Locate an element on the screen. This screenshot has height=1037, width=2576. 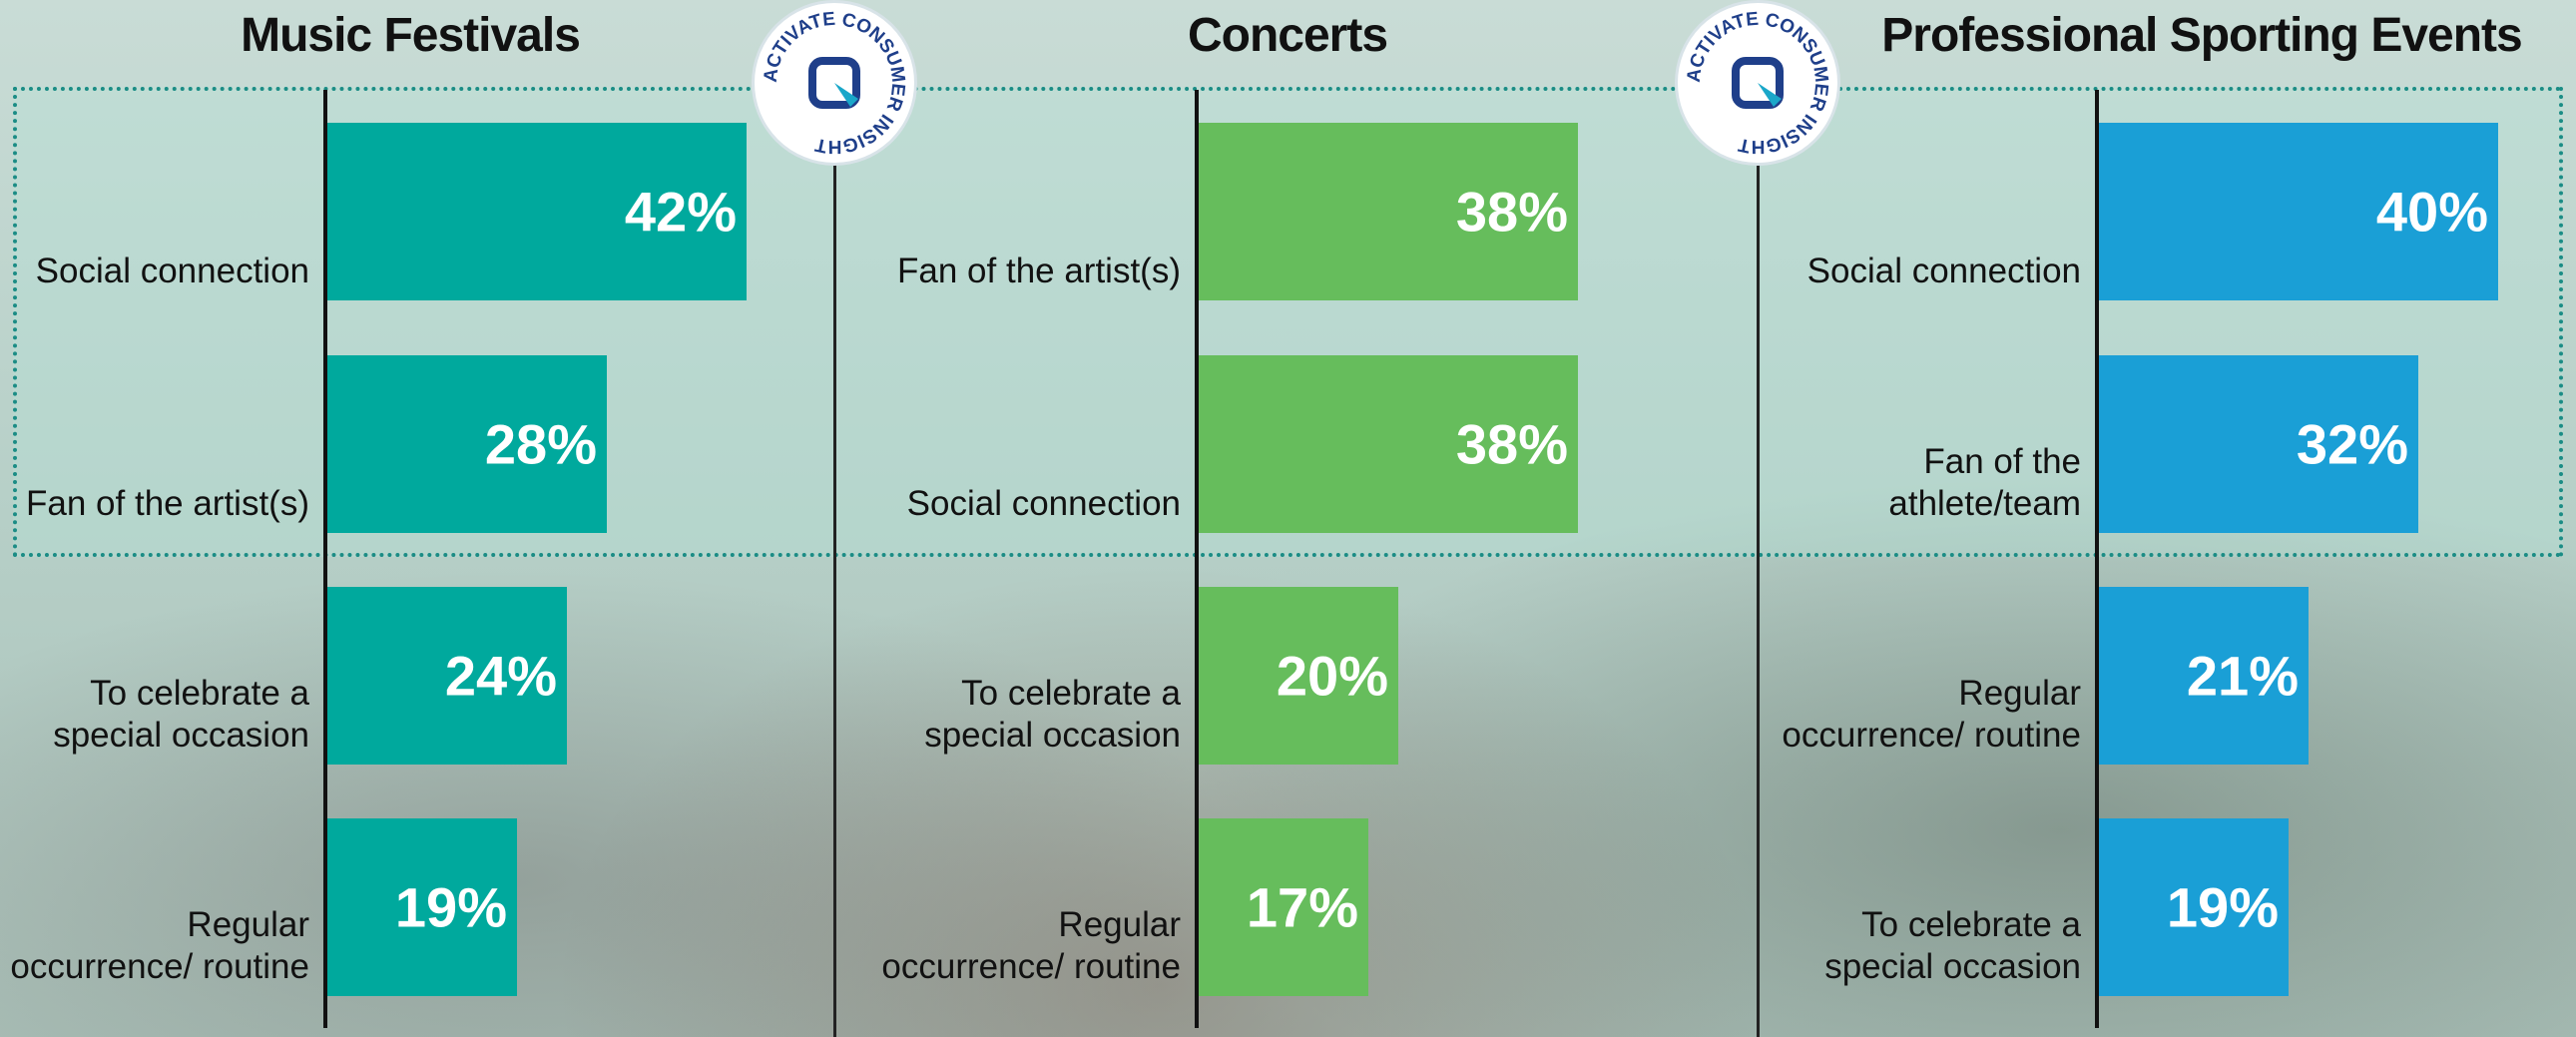
bar: 21% is located at coordinates (2204, 676).